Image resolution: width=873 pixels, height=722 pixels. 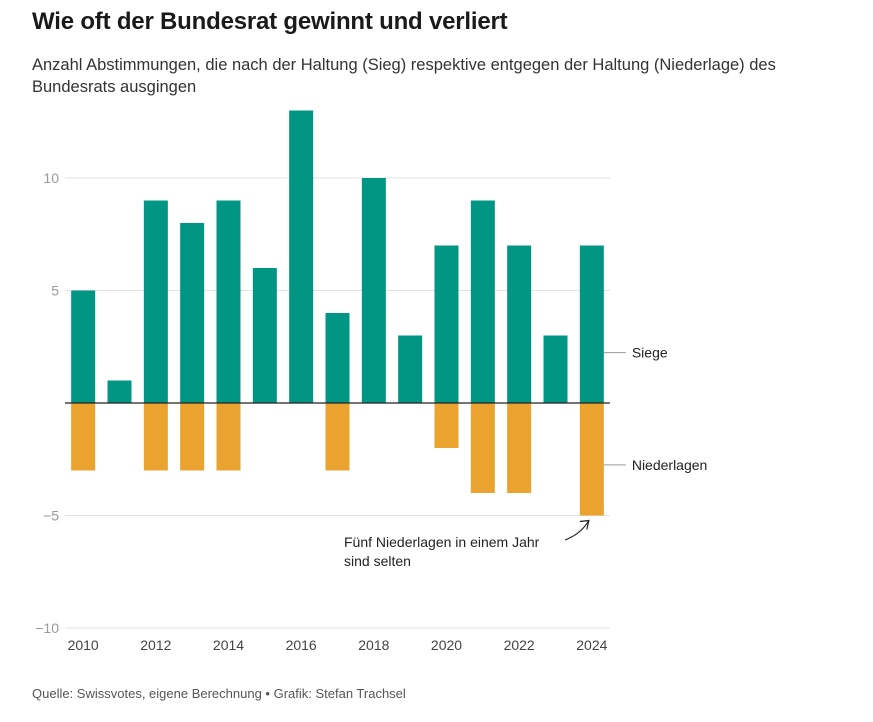 I want to click on bar-niederlagen-2021, so click(x=482, y=448).